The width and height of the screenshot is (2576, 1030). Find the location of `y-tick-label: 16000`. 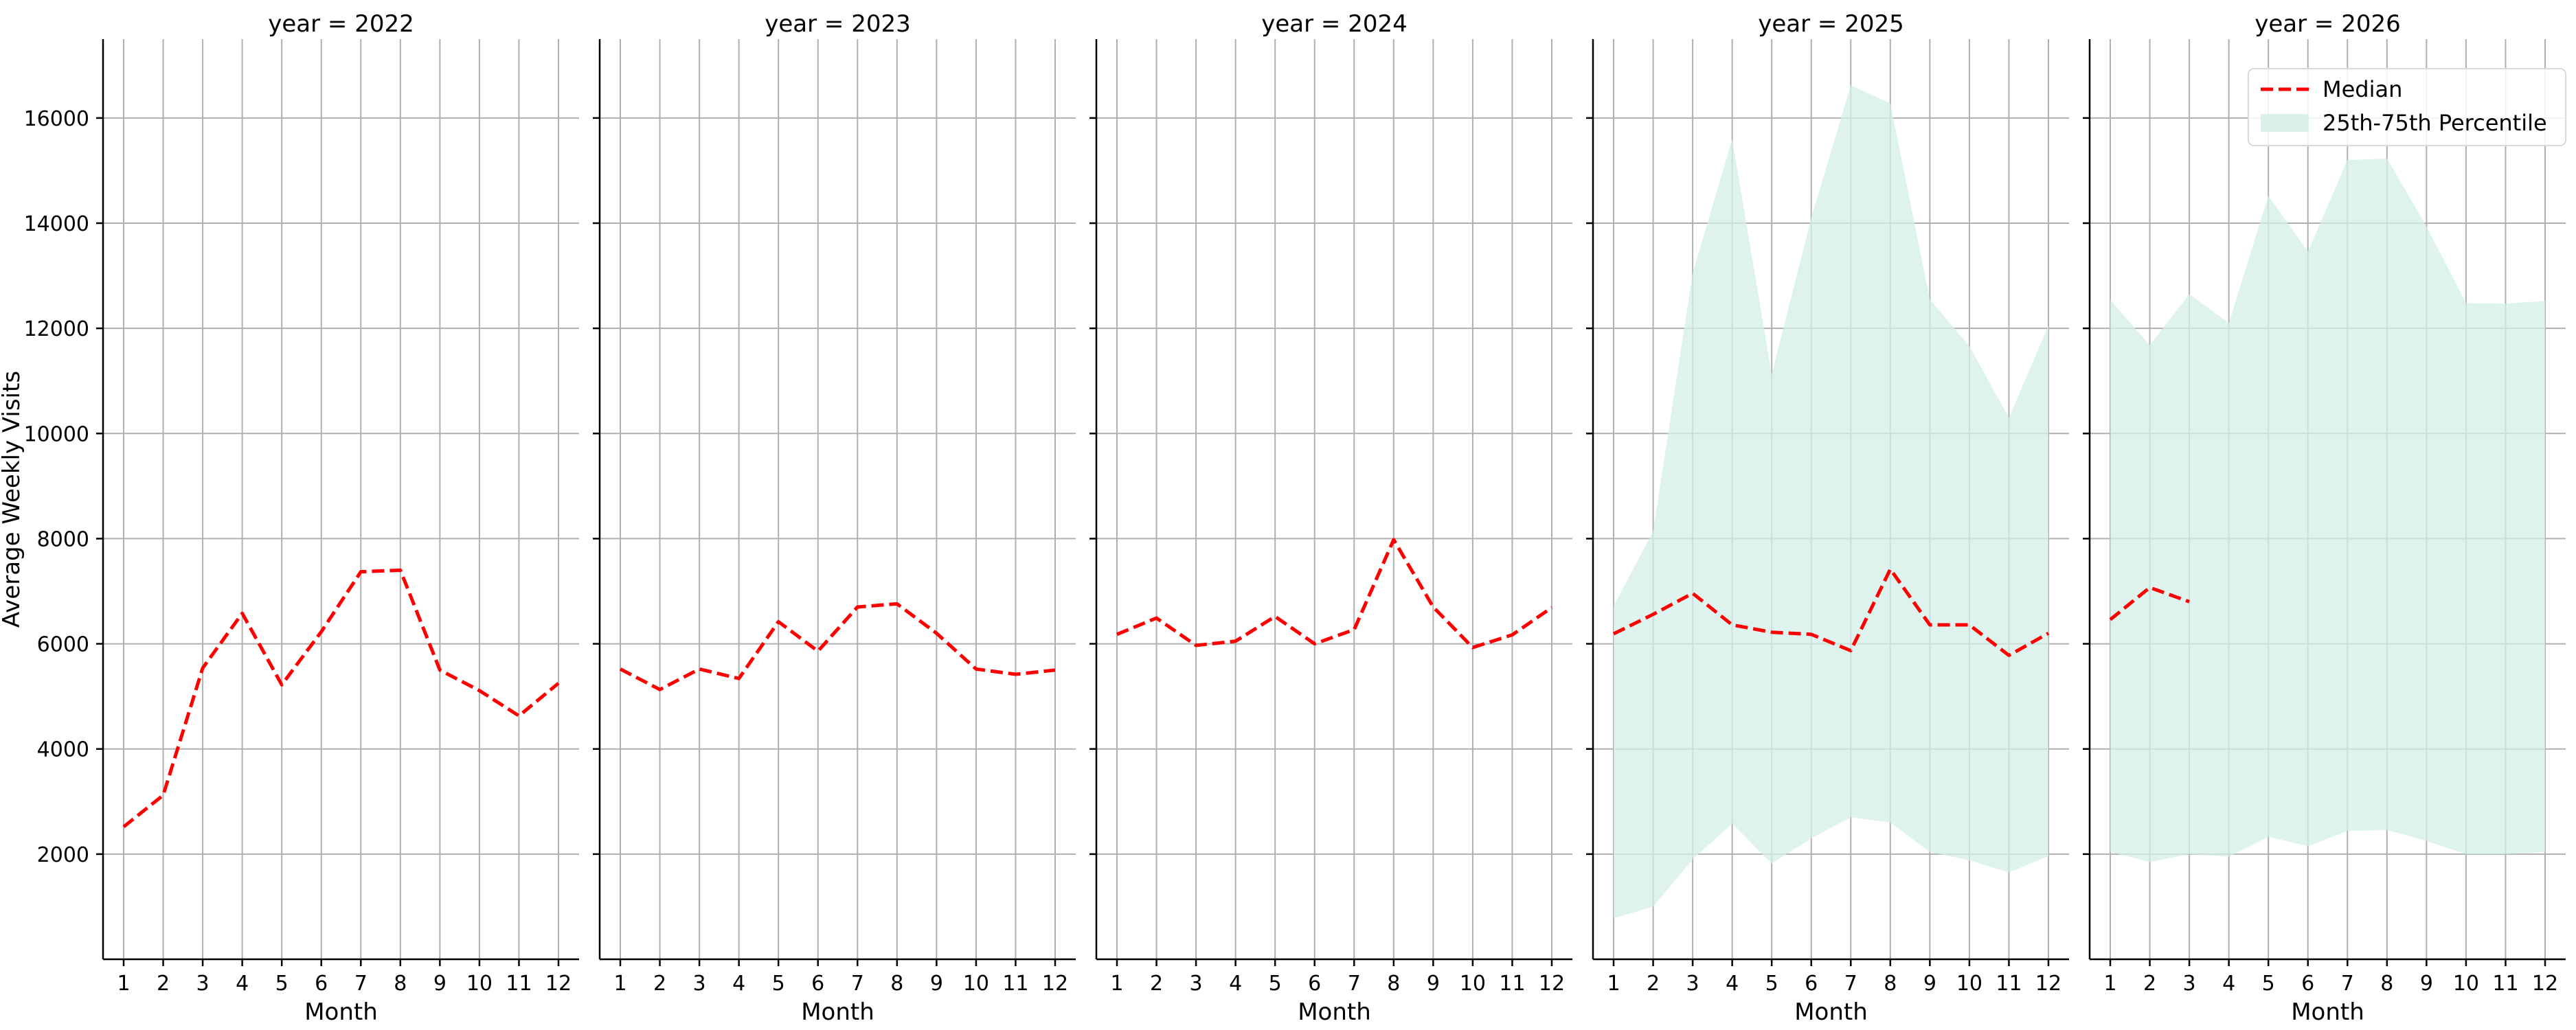

y-tick-label: 16000 is located at coordinates (56, 119).